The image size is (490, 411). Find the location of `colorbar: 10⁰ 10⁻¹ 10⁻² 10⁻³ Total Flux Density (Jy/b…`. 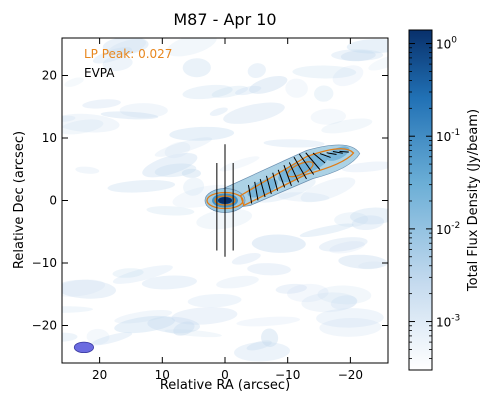

colorbar: 10⁰ 10⁻¹ 10⁻² 10⁻³ Total Flux Density (Jy/b… is located at coordinates (444, 200).